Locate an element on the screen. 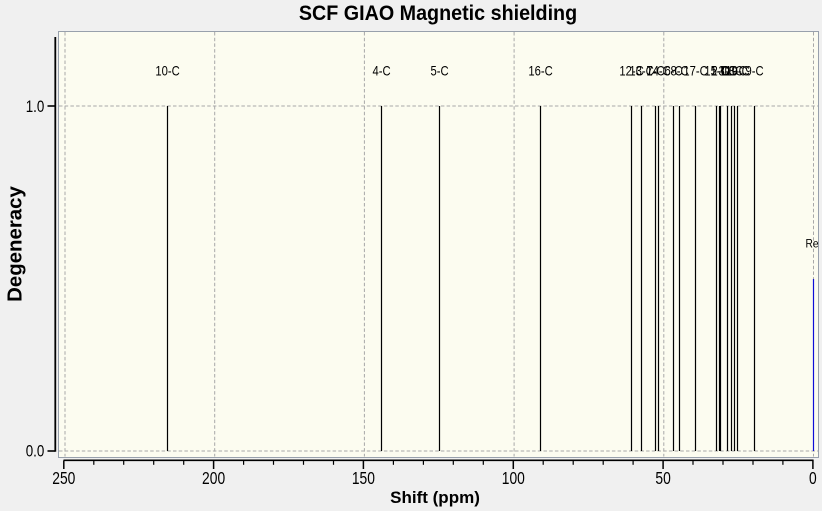  svg-text: 6-C is located at coordinates (673, 70).